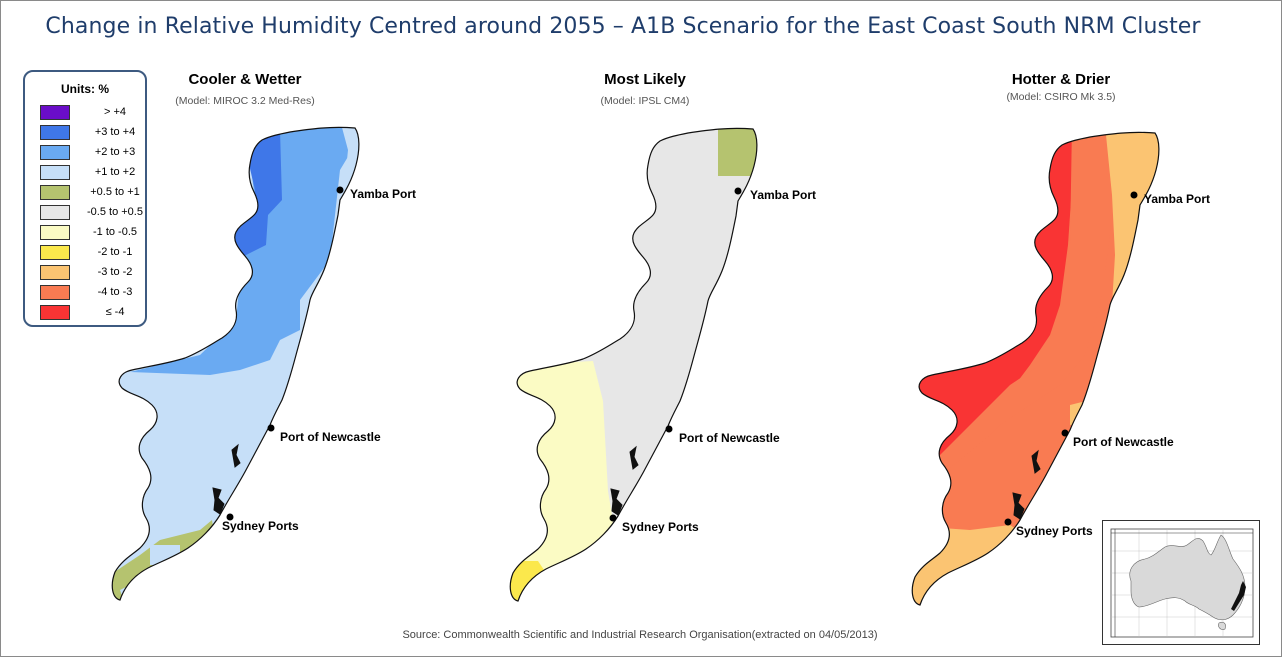 The width and height of the screenshot is (1282, 657). Describe the element at coordinates (90, 293) in the screenshot. I see `legend-item: -4 to -3` at that location.